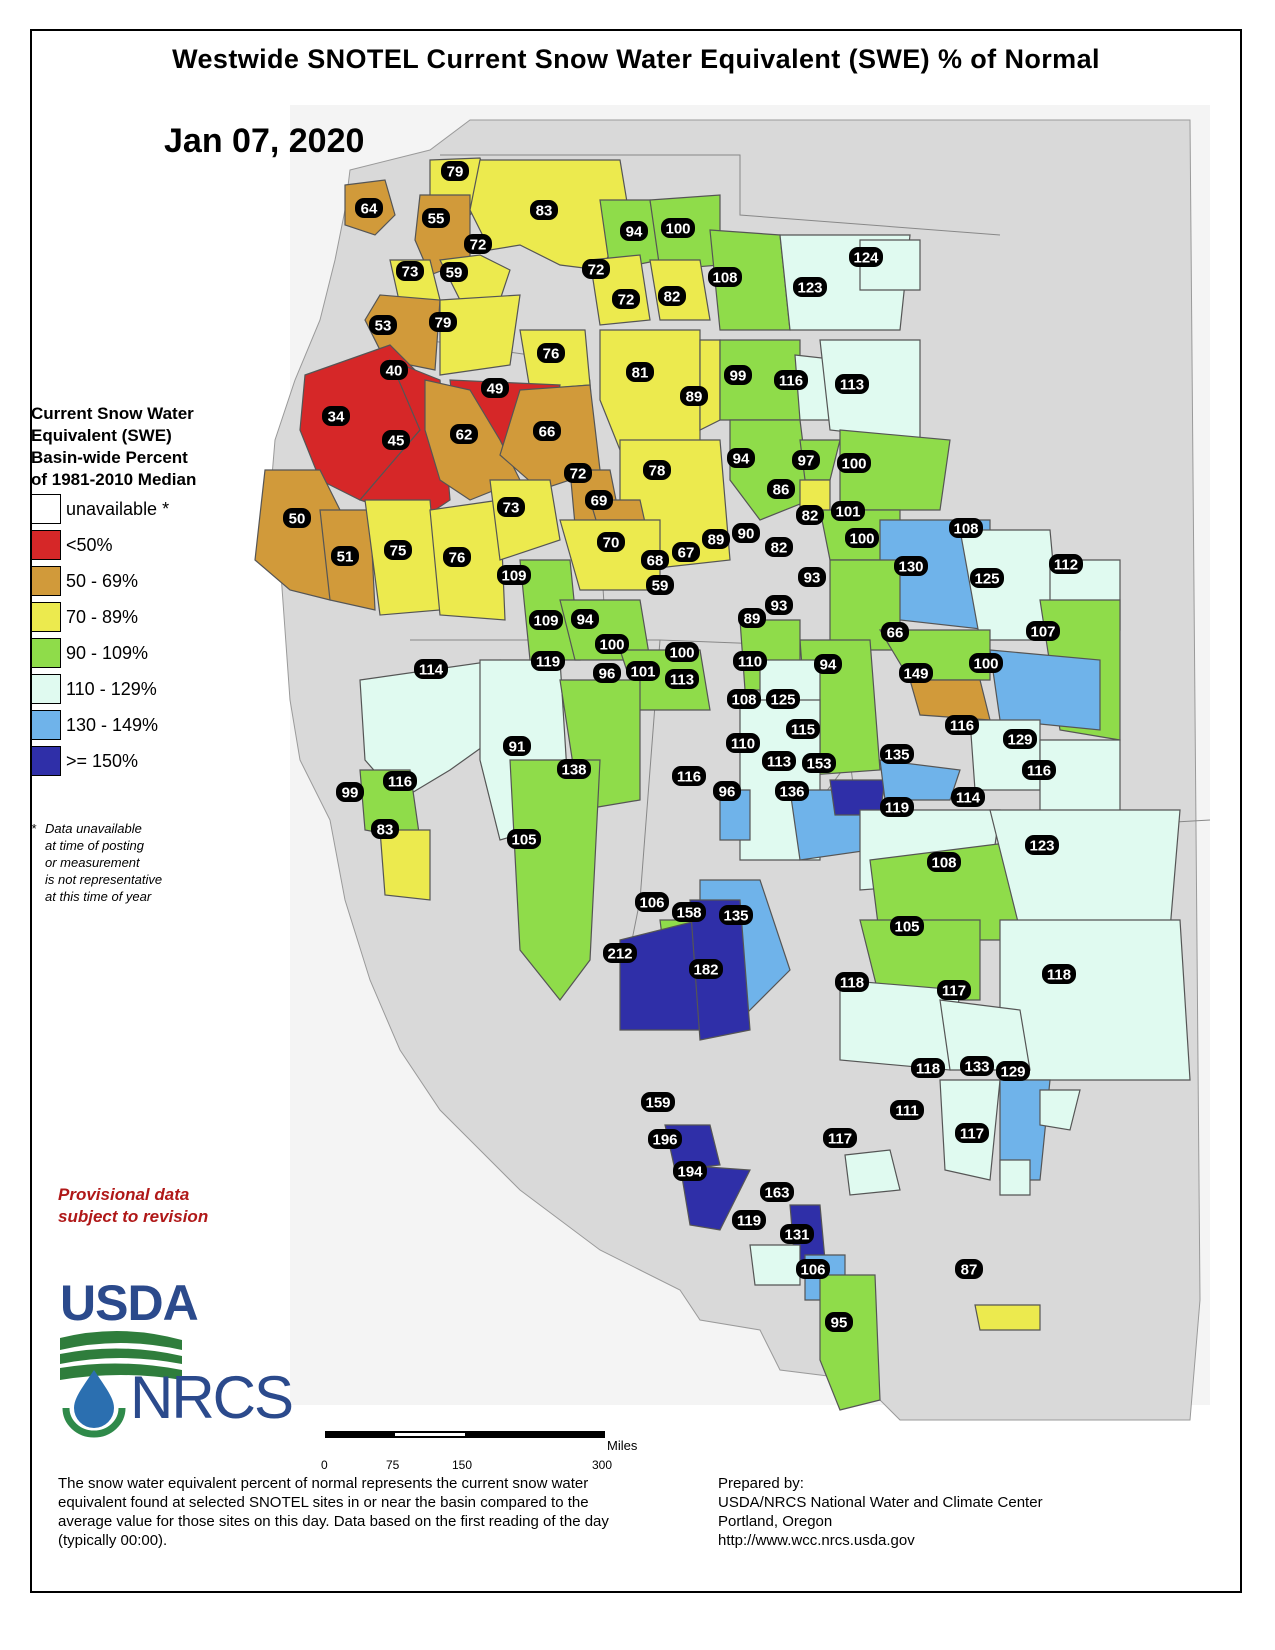 Image resolution: width=1275 pixels, height=1650 pixels. What do you see at coordinates (716, 540) in the screenshot?
I see `basin-value-text: 89` at bounding box center [716, 540].